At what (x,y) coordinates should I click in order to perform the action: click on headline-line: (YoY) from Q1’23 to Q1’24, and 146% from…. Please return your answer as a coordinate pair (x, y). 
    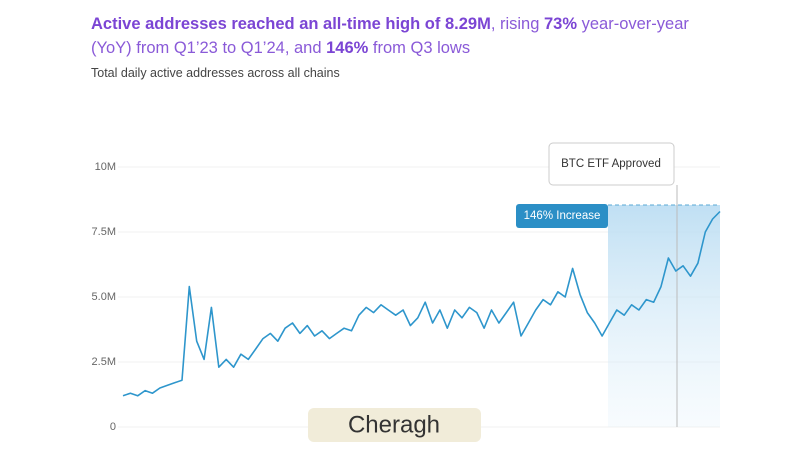
    Looking at the image, I should click on (390, 48).